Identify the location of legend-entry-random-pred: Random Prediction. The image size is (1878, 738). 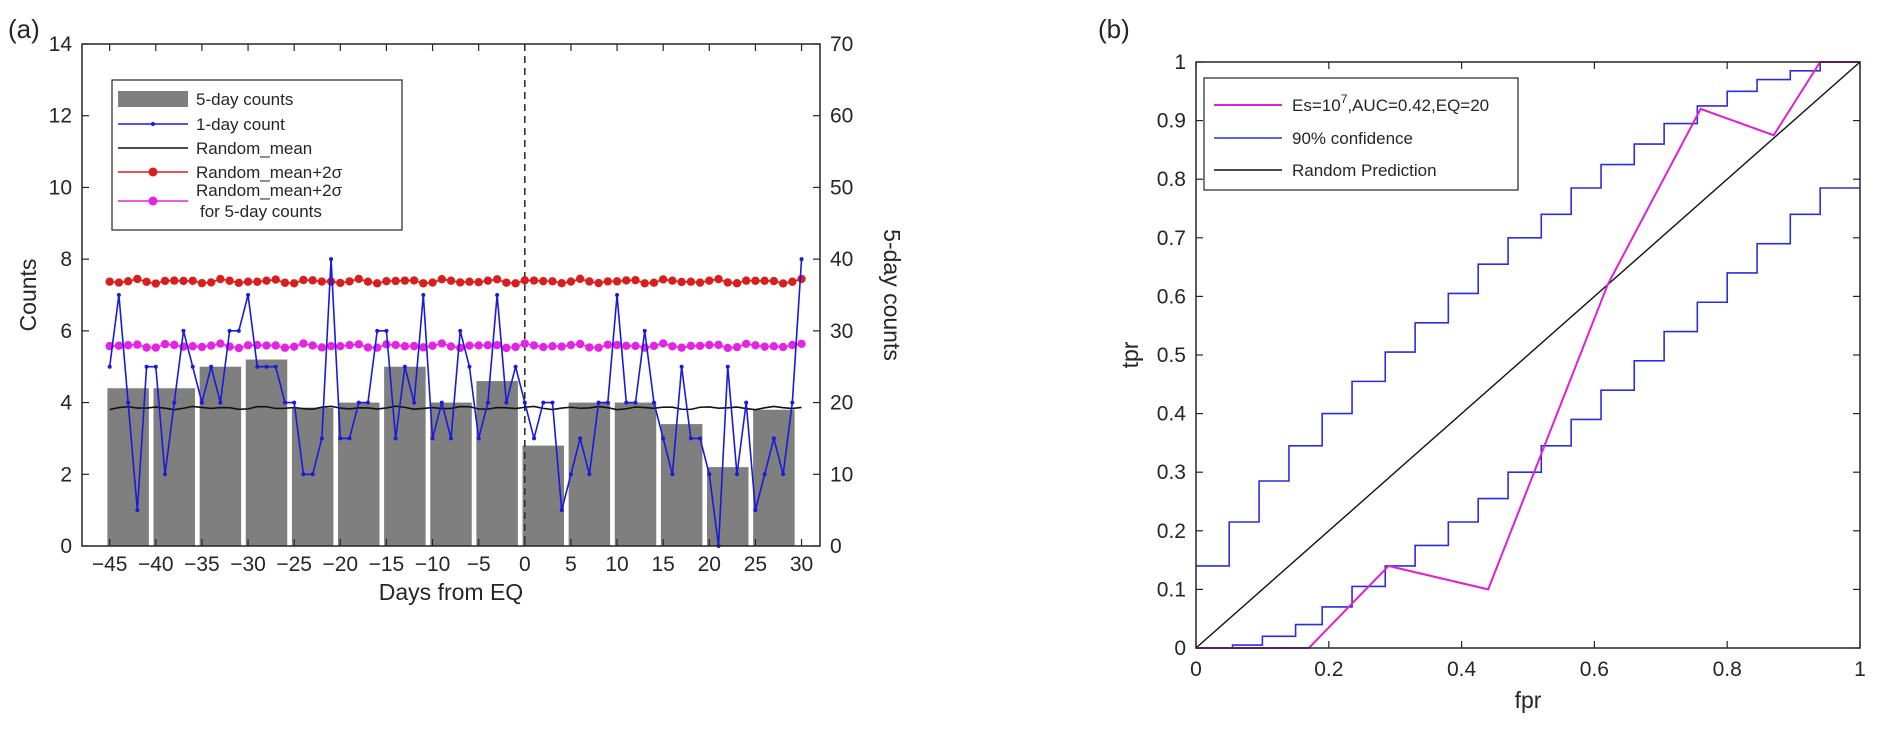
(1364, 170).